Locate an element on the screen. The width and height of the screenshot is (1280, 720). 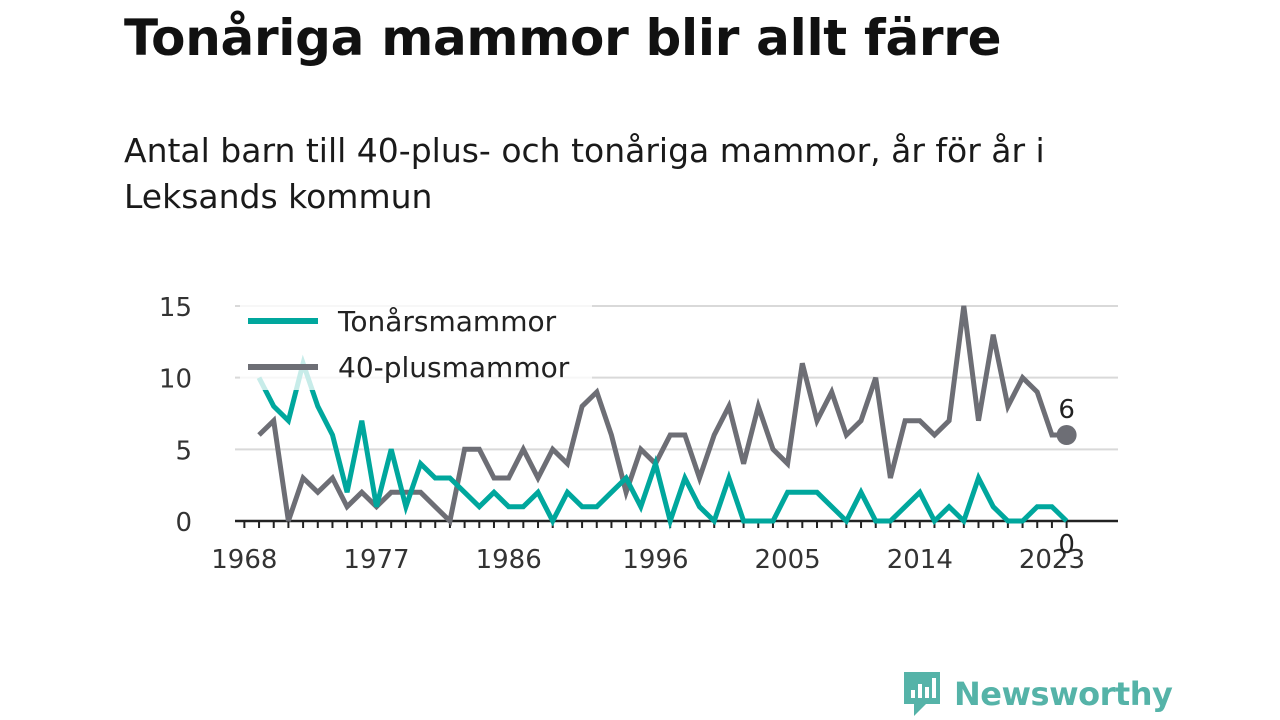
y-tick-label: 0 is located at coordinates (183, 523).